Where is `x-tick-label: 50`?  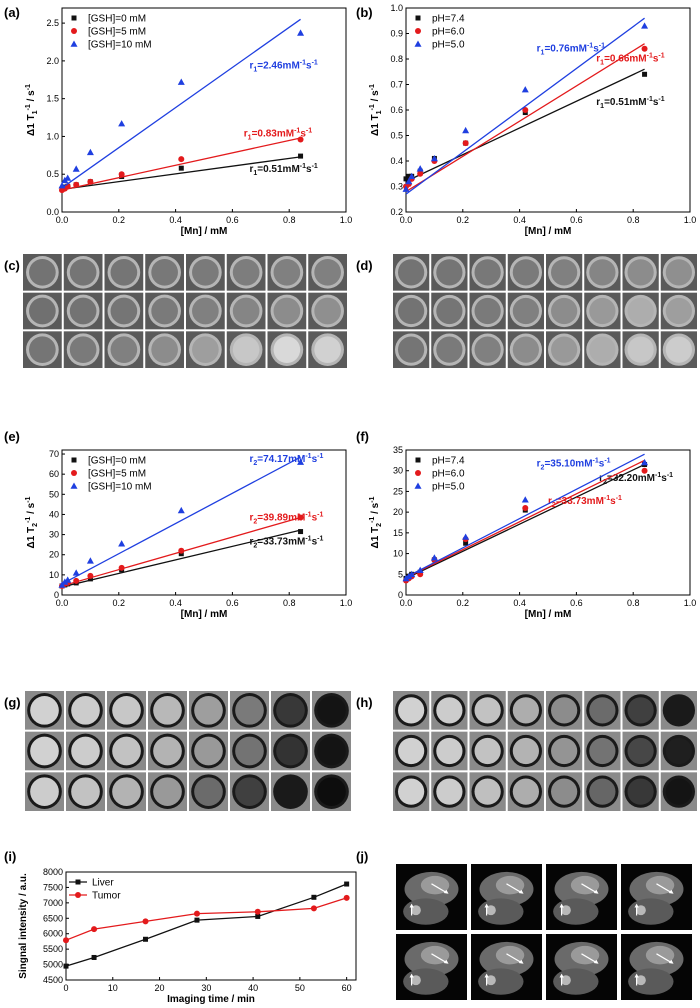 x-tick-label: 50 is located at coordinates (300, 988).